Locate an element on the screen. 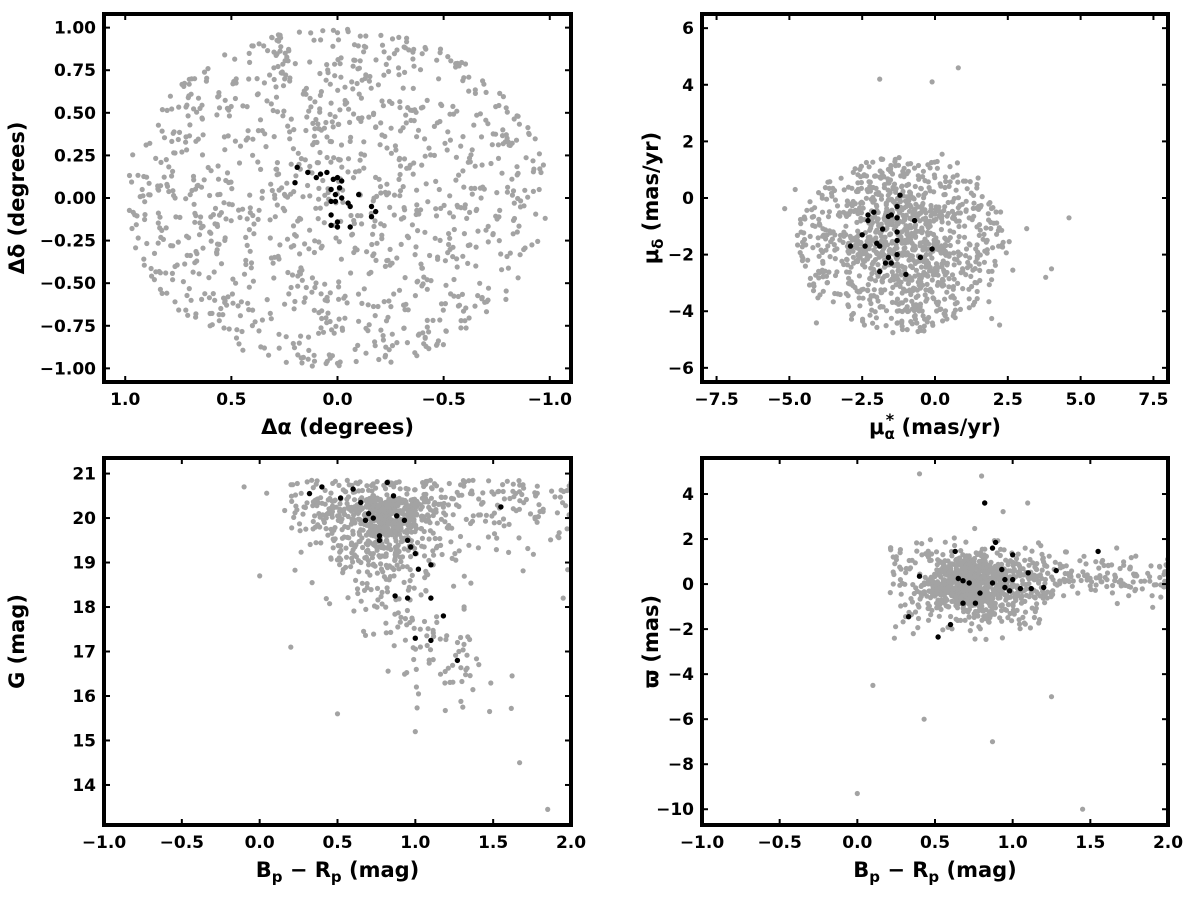 This screenshot has width=1200, height=900. y-tick-label: −2 is located at coordinates (681, 630).